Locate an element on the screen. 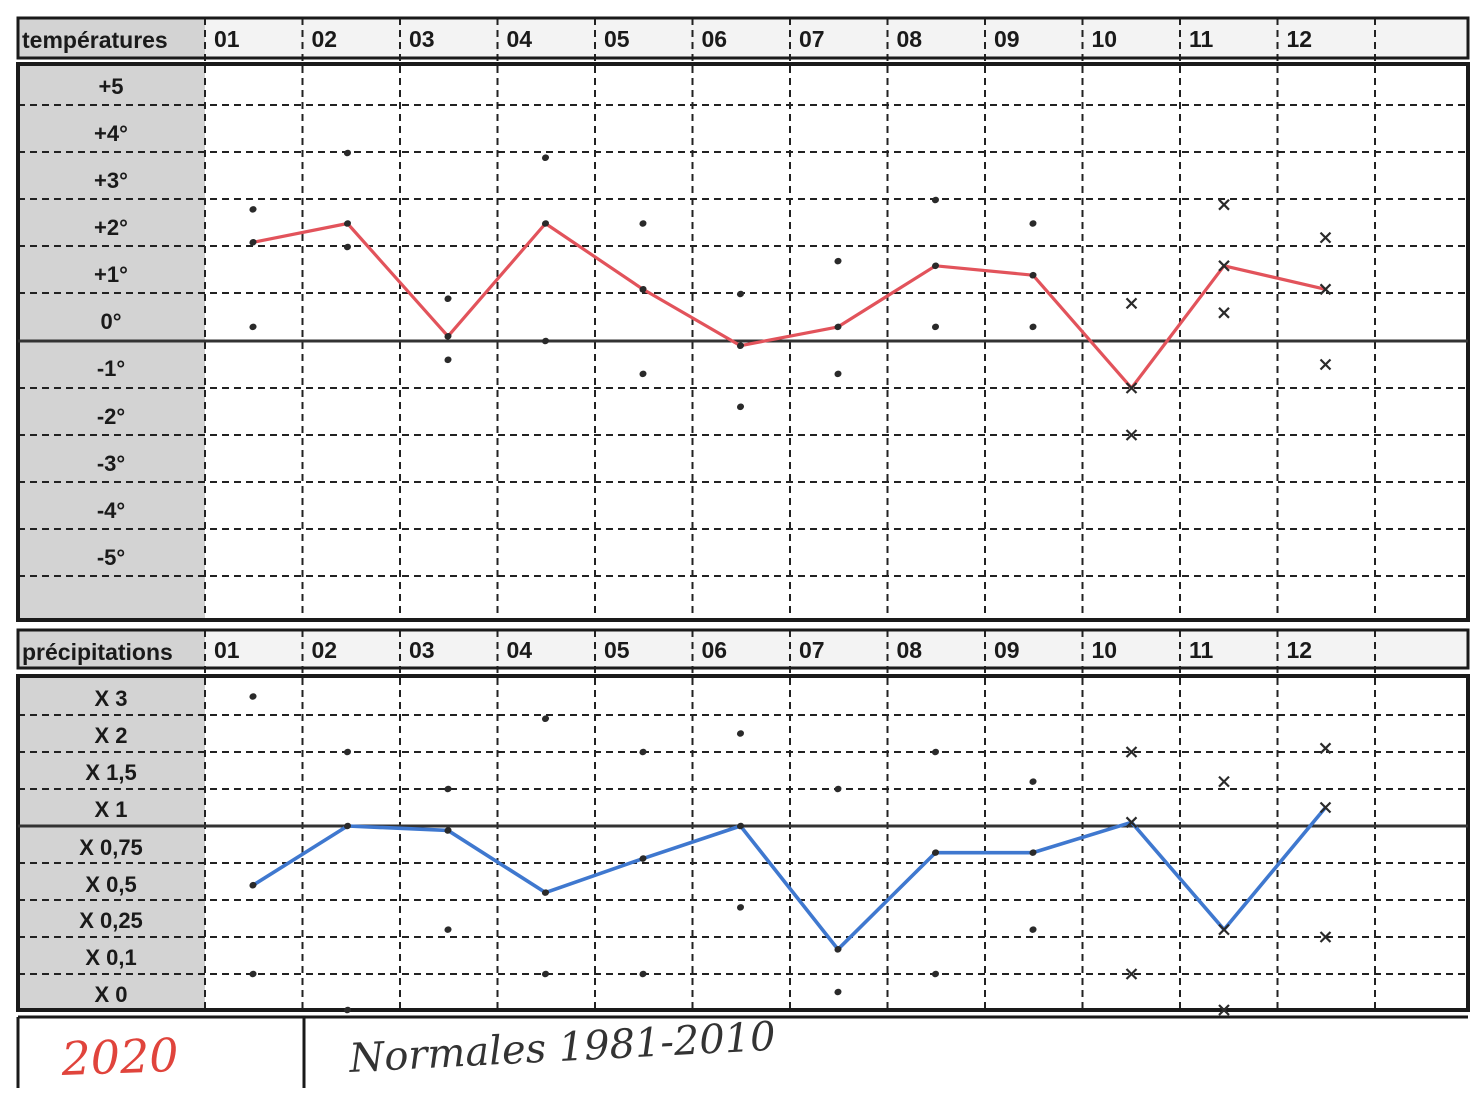 The height and width of the screenshot is (1103, 1484). precip-label-column-bg is located at coordinates (111, 843).